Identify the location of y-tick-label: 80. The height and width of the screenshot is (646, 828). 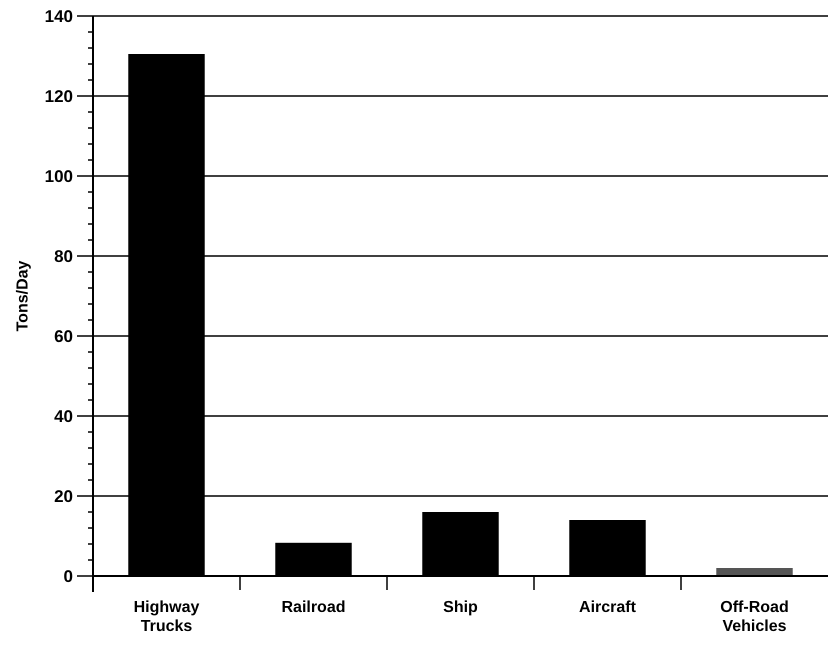
(63, 256).